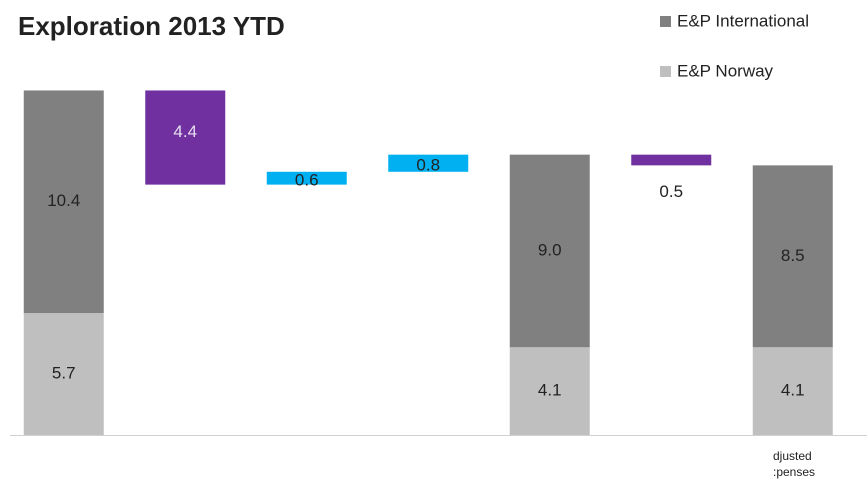 This screenshot has height=482, width=867. I want to click on data-label: 8.5, so click(793, 255).